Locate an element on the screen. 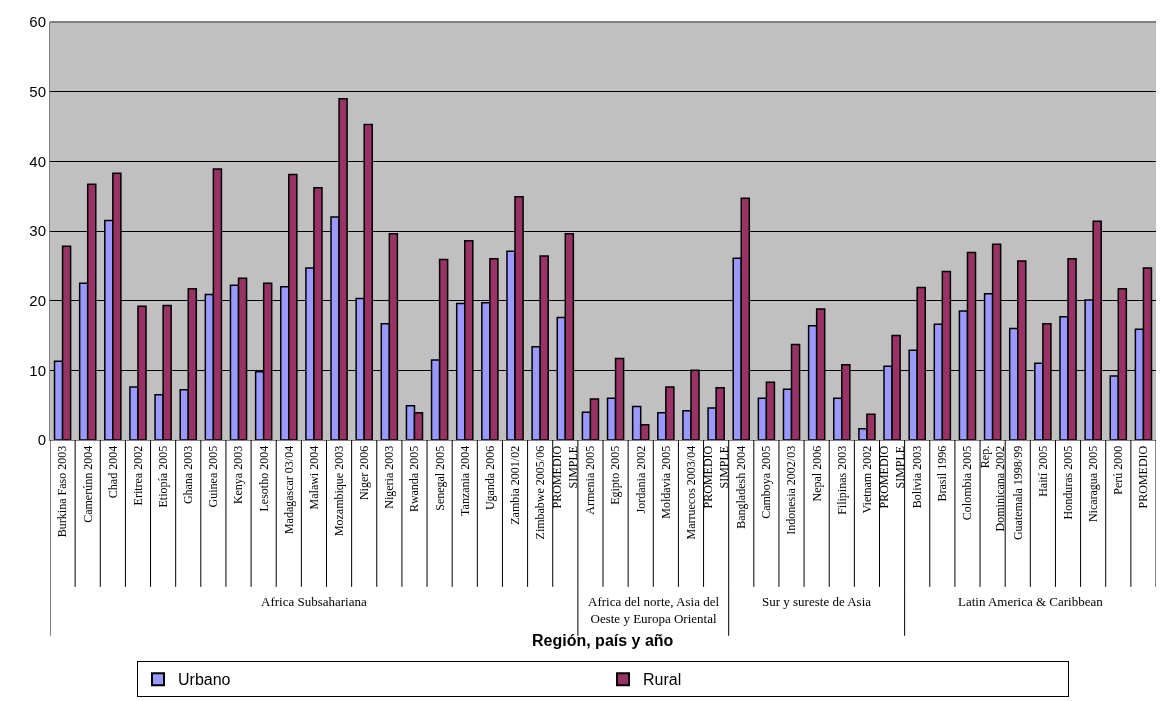 The image size is (1160, 701). x-tick-label: Niger 2006 is located at coordinates (364, 473).